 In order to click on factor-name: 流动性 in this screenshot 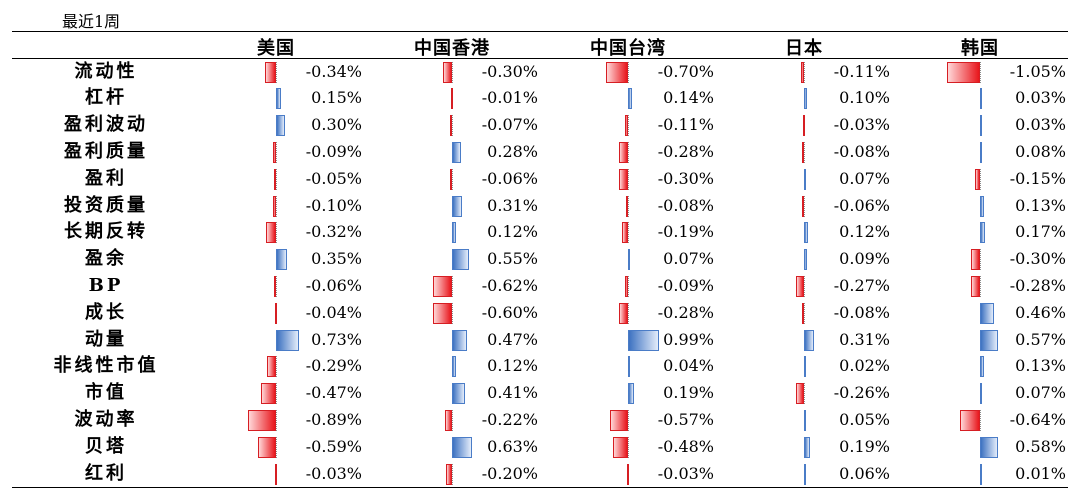, I will do `click(106, 71)`.